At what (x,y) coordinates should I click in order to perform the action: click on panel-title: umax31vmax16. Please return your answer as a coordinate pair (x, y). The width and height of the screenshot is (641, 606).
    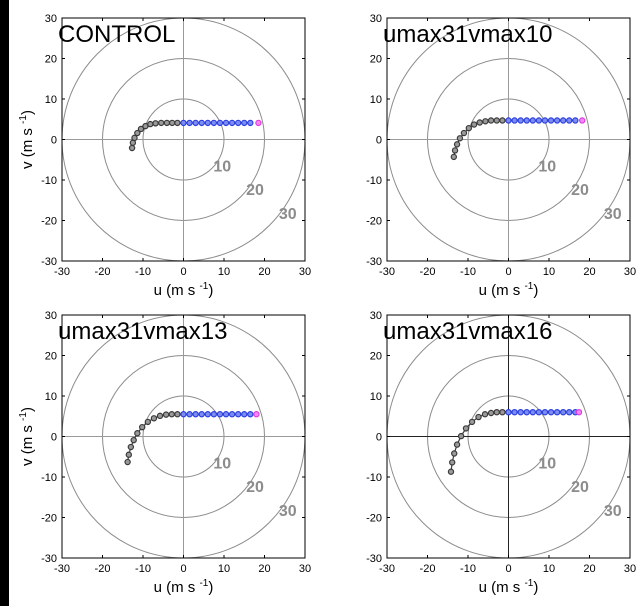
    Looking at the image, I should click on (467, 331).